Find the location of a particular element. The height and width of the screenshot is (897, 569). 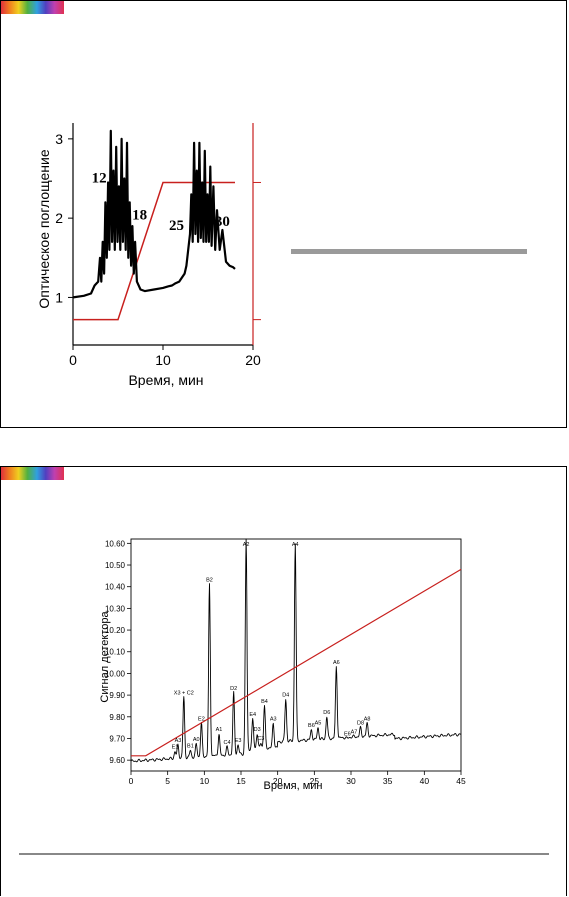

chart-2-y-tick-label: 10.40 is located at coordinates (115, 587).